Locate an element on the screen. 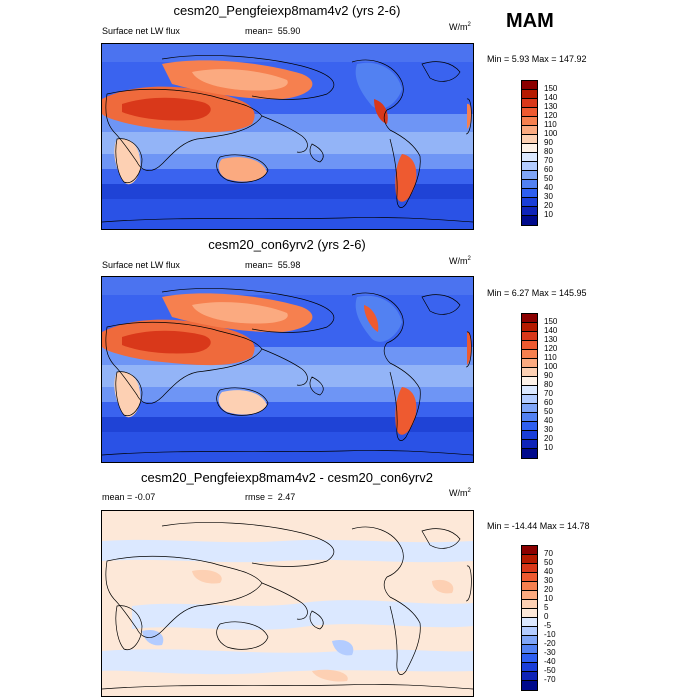 The height and width of the screenshot is (700, 700). panel3-colorbar: 70 50 40 30 20 10 5 0 -5 -10 -20 -30 -40 -50 -70 is located at coordinates (551, 620).